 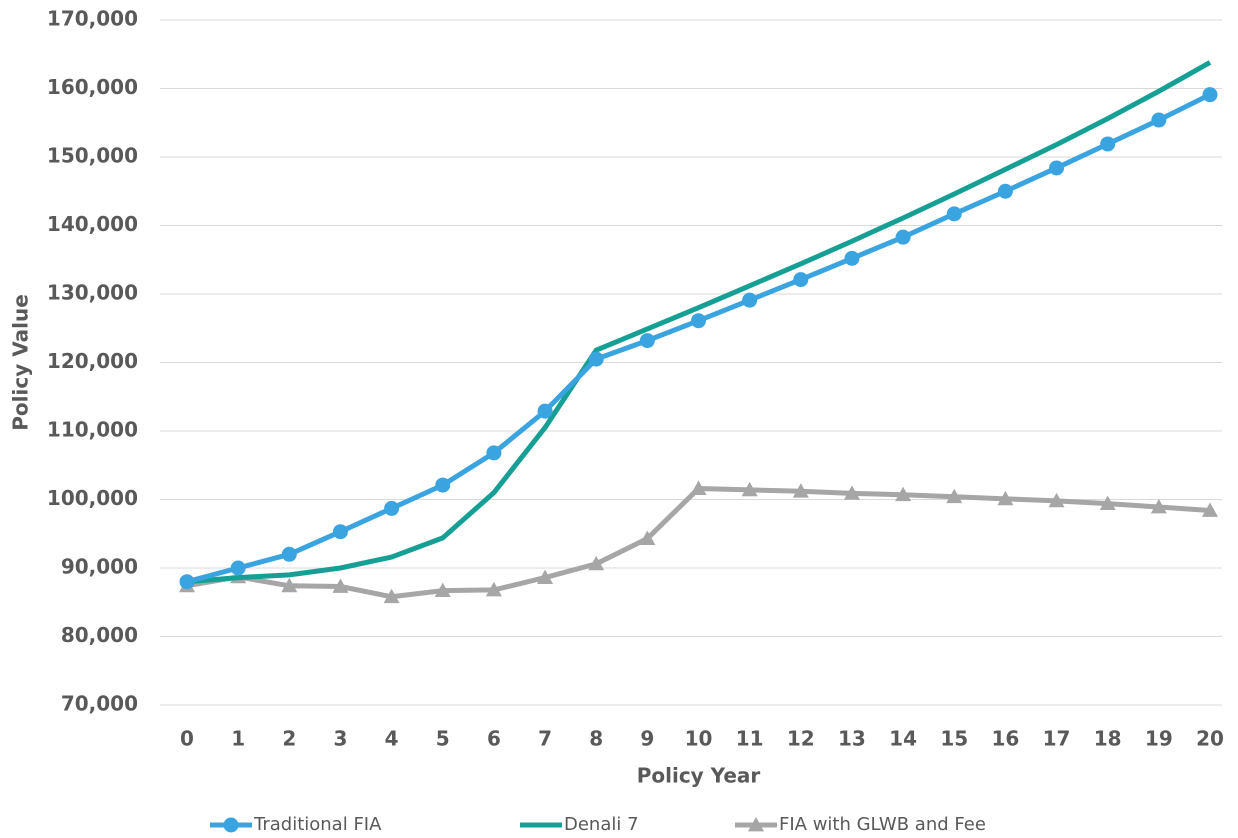 I want to click on x-tick-label: 0, so click(x=187, y=739).